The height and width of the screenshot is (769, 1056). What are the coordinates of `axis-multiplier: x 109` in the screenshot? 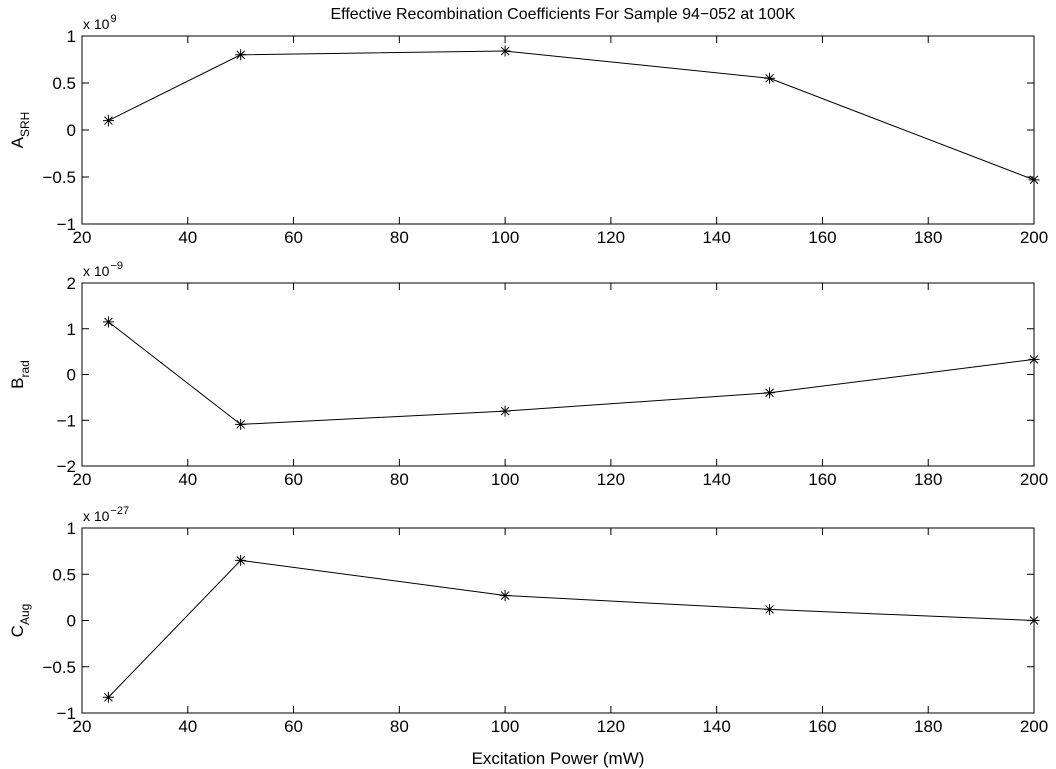 It's located at (100, 22).